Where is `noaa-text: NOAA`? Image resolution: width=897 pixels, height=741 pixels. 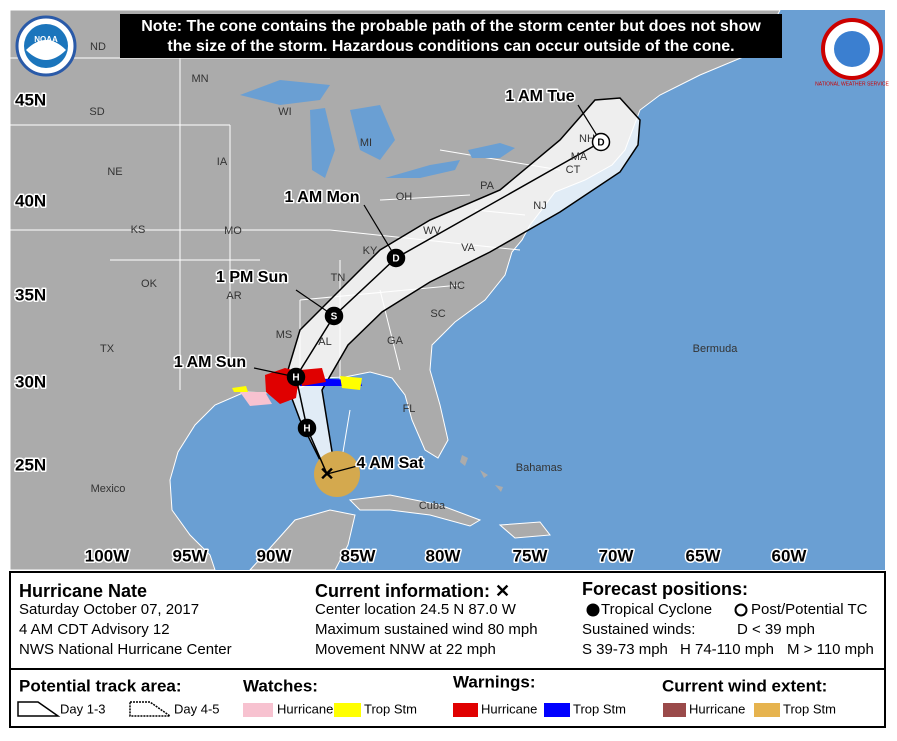 noaa-text: NOAA is located at coordinates (46, 39).